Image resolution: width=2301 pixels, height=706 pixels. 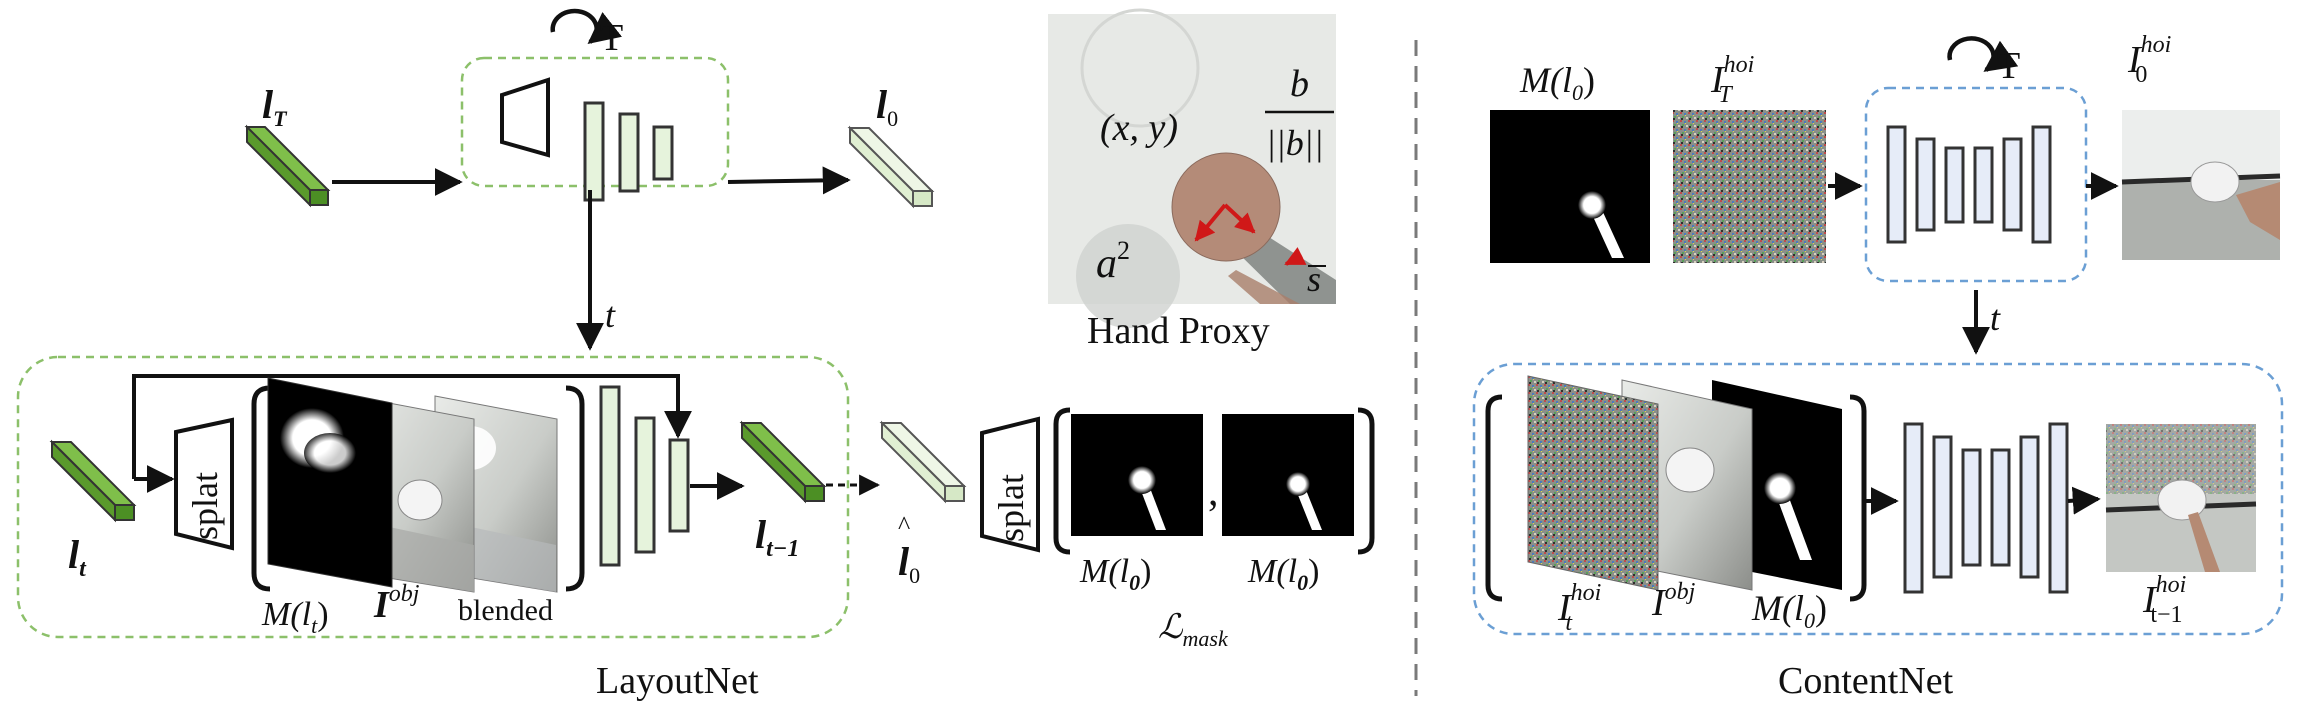 What do you see at coordinates (77, 557) in the screenshot?
I see `lt-label: lt` at bounding box center [77, 557].